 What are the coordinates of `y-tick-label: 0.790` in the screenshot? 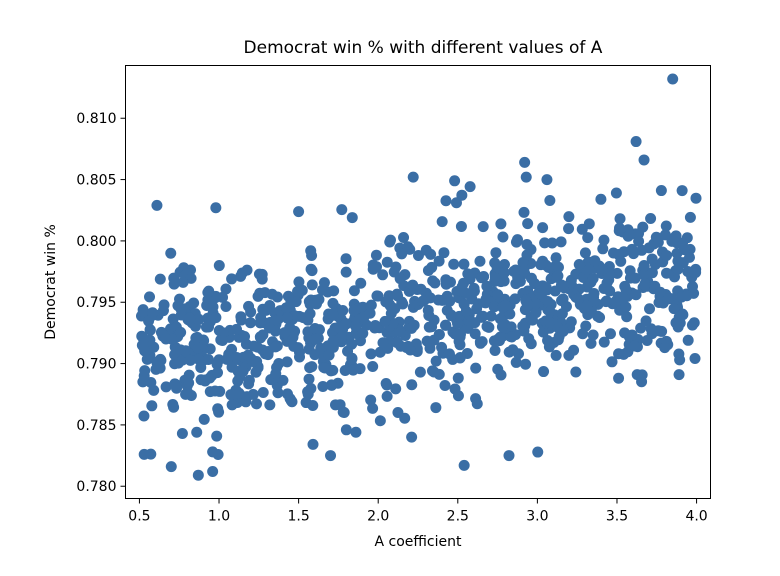 It's located at (96, 365).